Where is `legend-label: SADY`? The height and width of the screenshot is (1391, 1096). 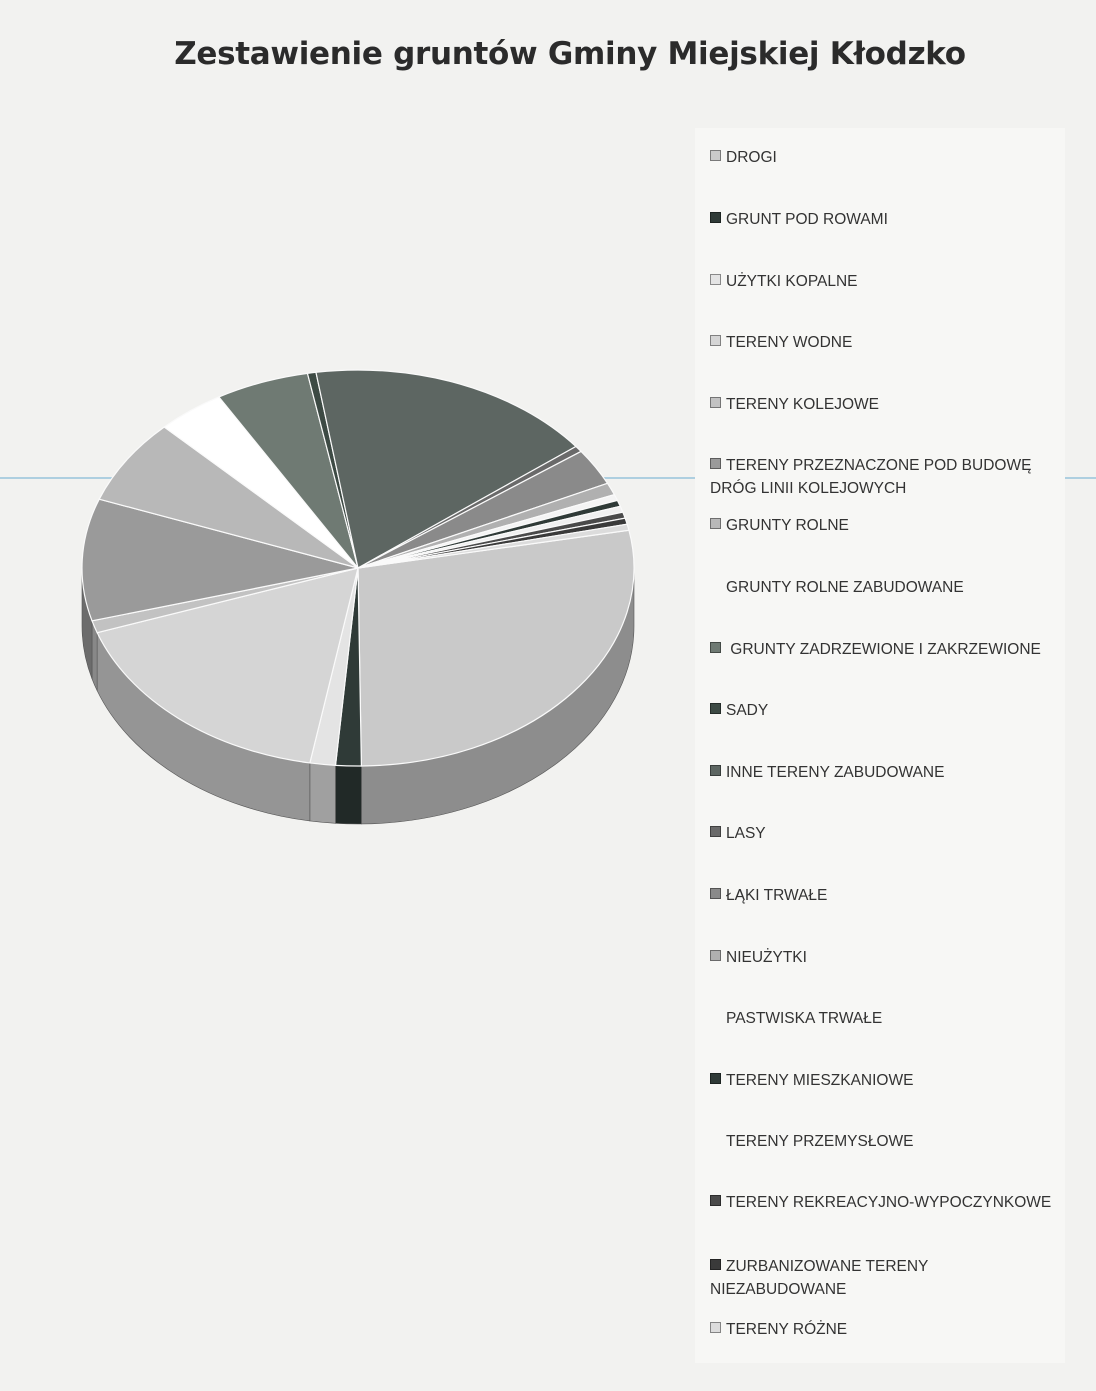
legend-label: SADY is located at coordinates (747, 710).